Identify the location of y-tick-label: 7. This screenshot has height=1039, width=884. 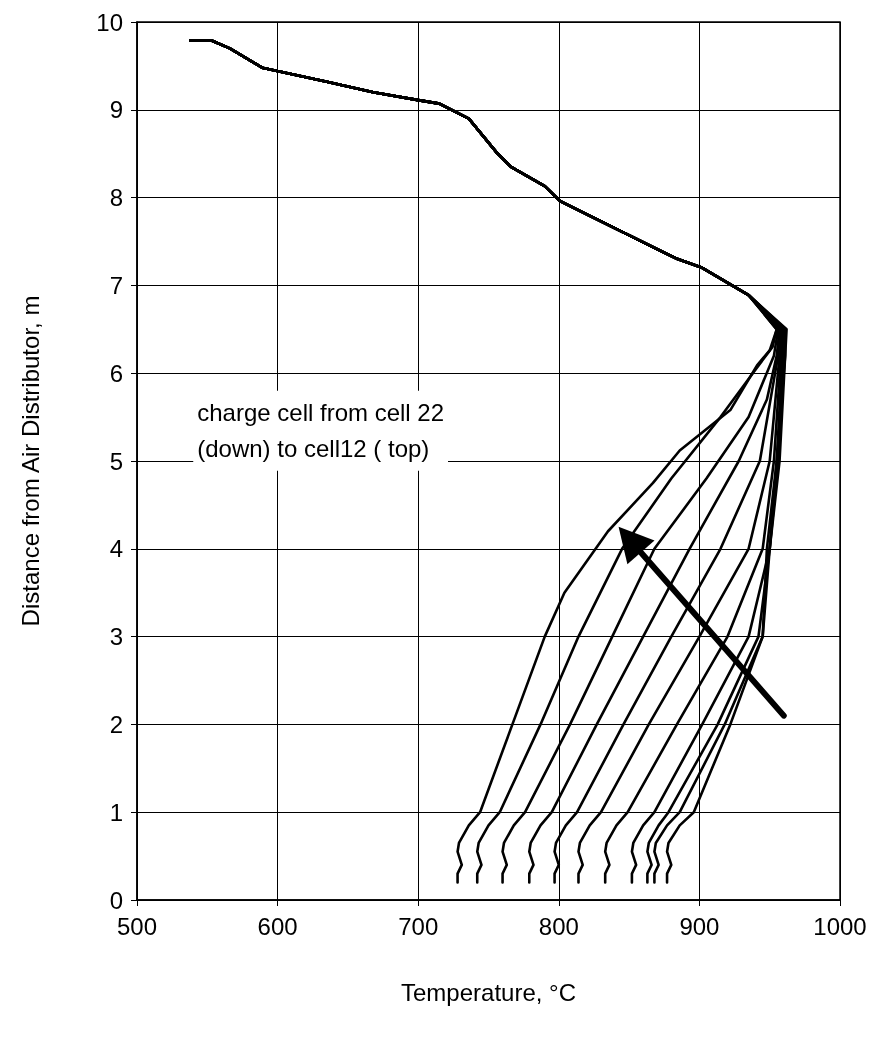
(116, 285).